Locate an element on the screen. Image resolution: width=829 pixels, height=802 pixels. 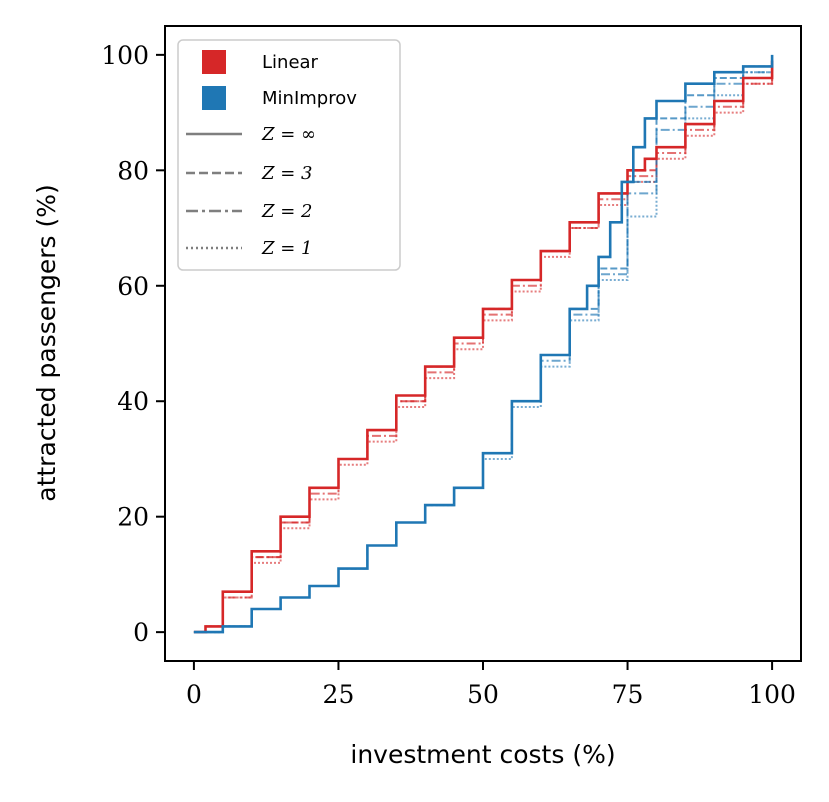
y-tick-label: 0 is located at coordinates (141, 632).